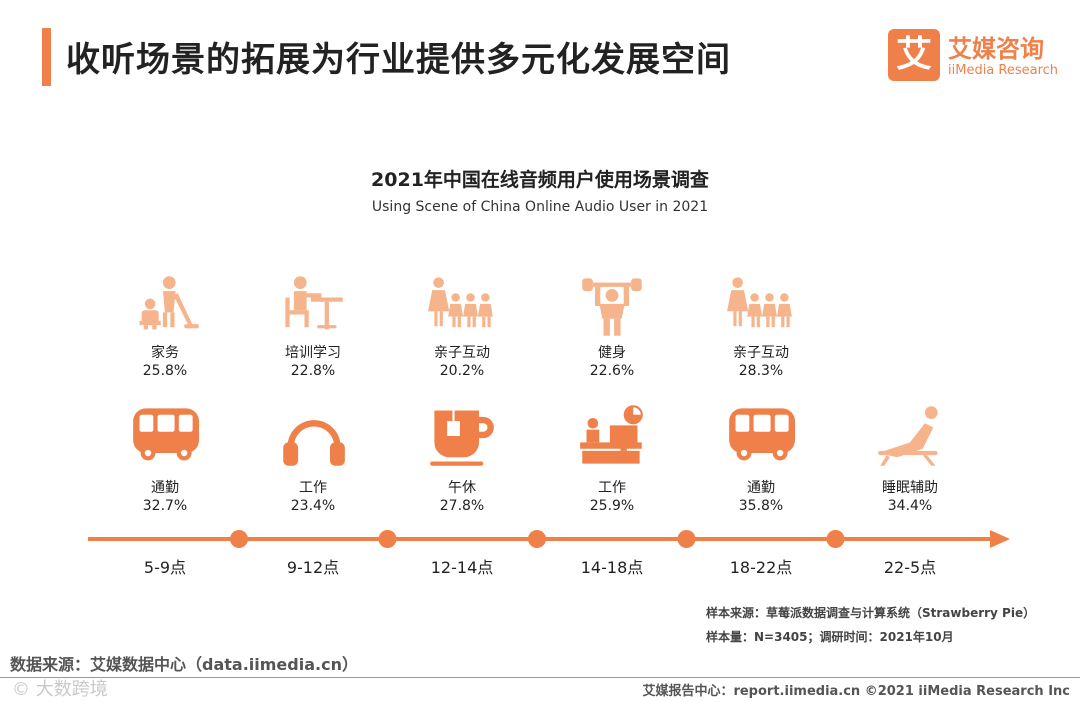 The image size is (1080, 702). Describe the element at coordinates (612, 567) in the screenshot. I see `time-slot-label: 14-18点` at that location.